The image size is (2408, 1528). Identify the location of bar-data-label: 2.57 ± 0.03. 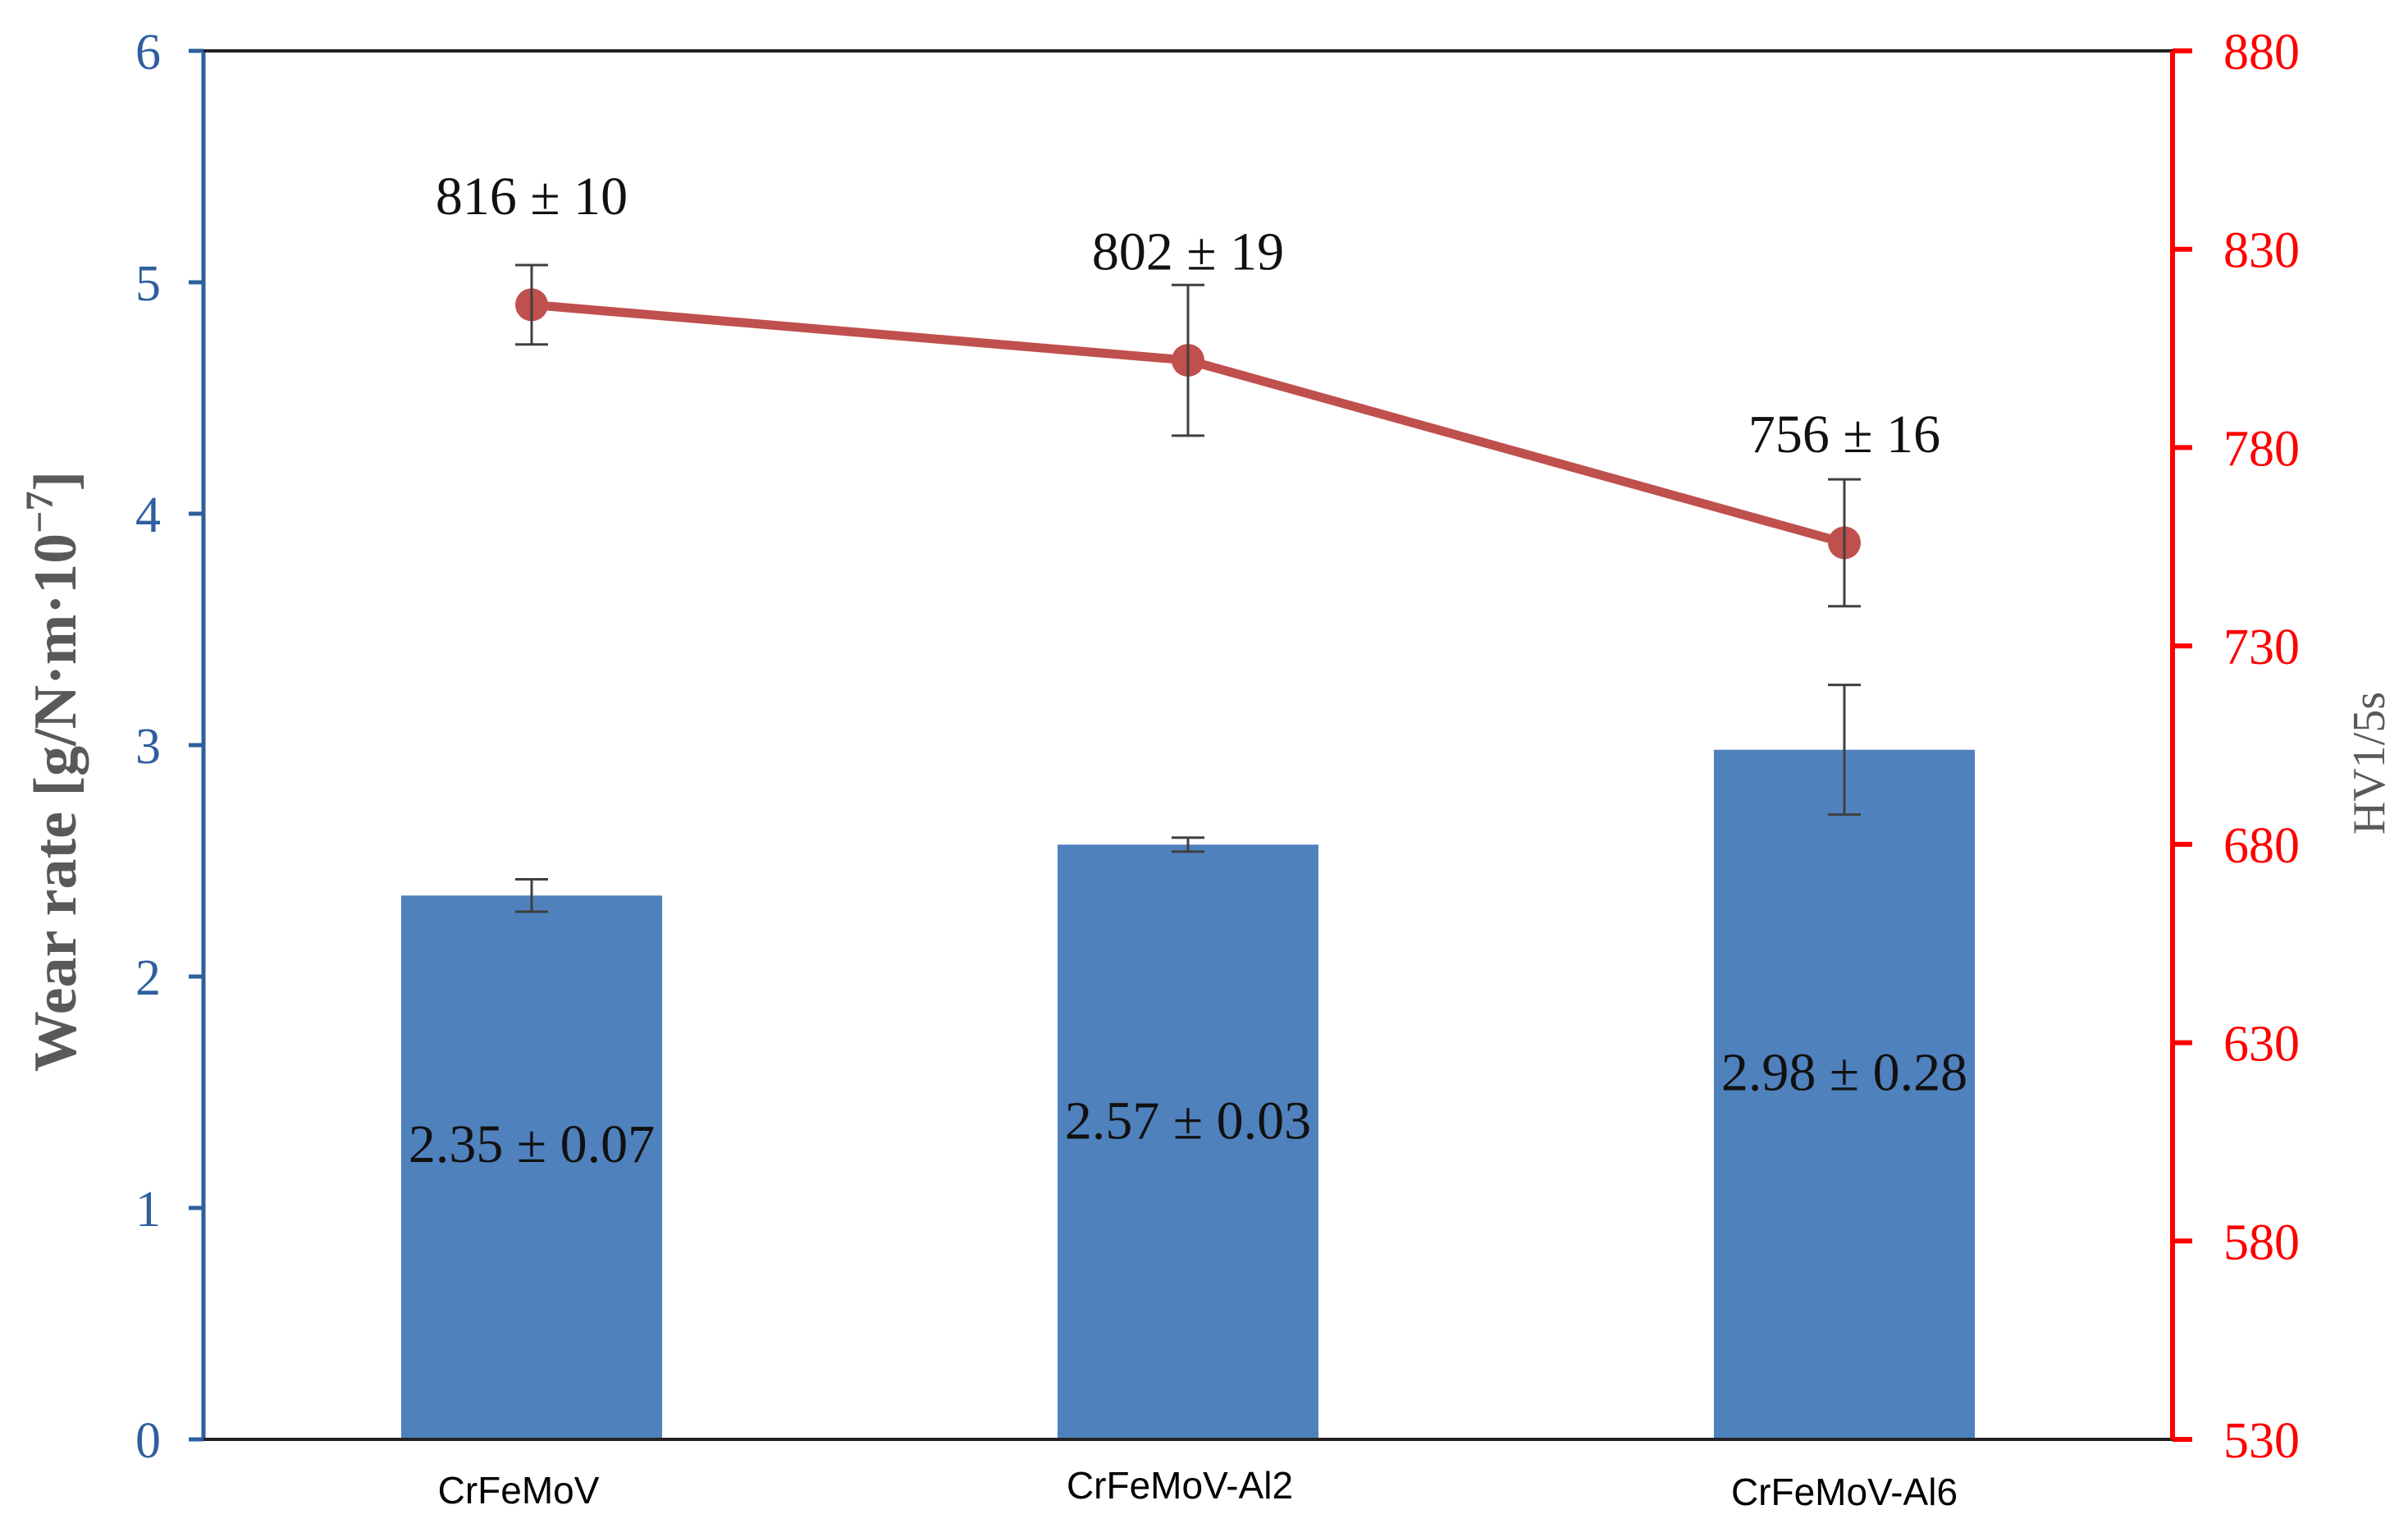
(1188, 1121).